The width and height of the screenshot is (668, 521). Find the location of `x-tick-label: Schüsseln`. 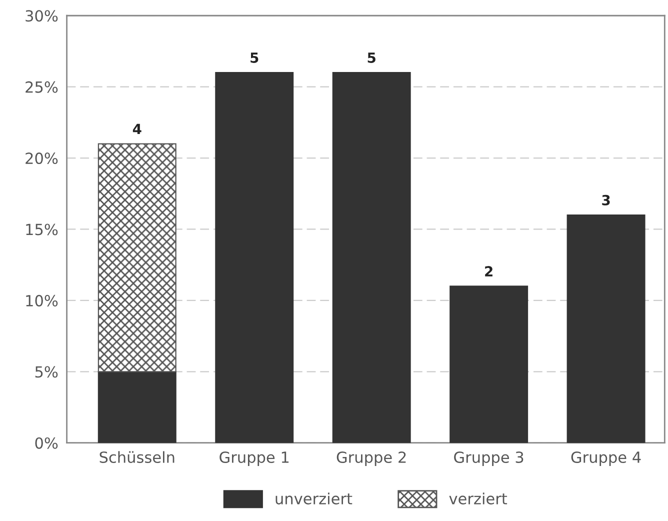

x-tick-label: Schüsseln is located at coordinates (137, 457).